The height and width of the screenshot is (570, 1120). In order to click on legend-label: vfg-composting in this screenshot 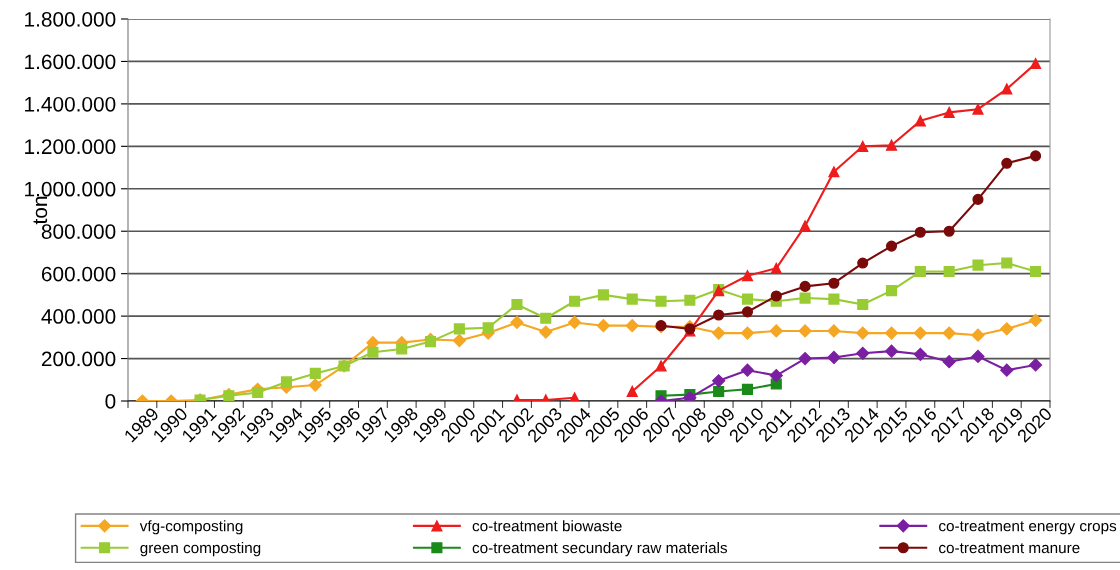, I will do `click(191, 527)`.